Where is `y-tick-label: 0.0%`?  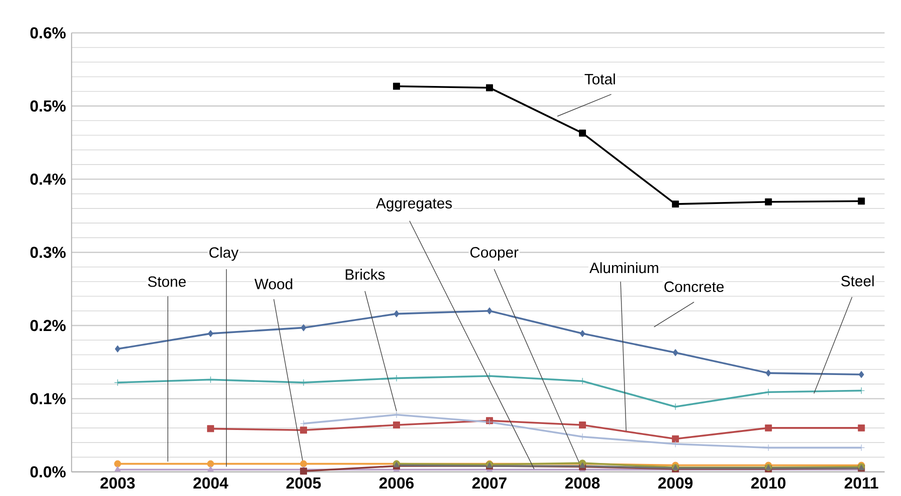
y-tick-label: 0.0% is located at coordinates (48, 472).